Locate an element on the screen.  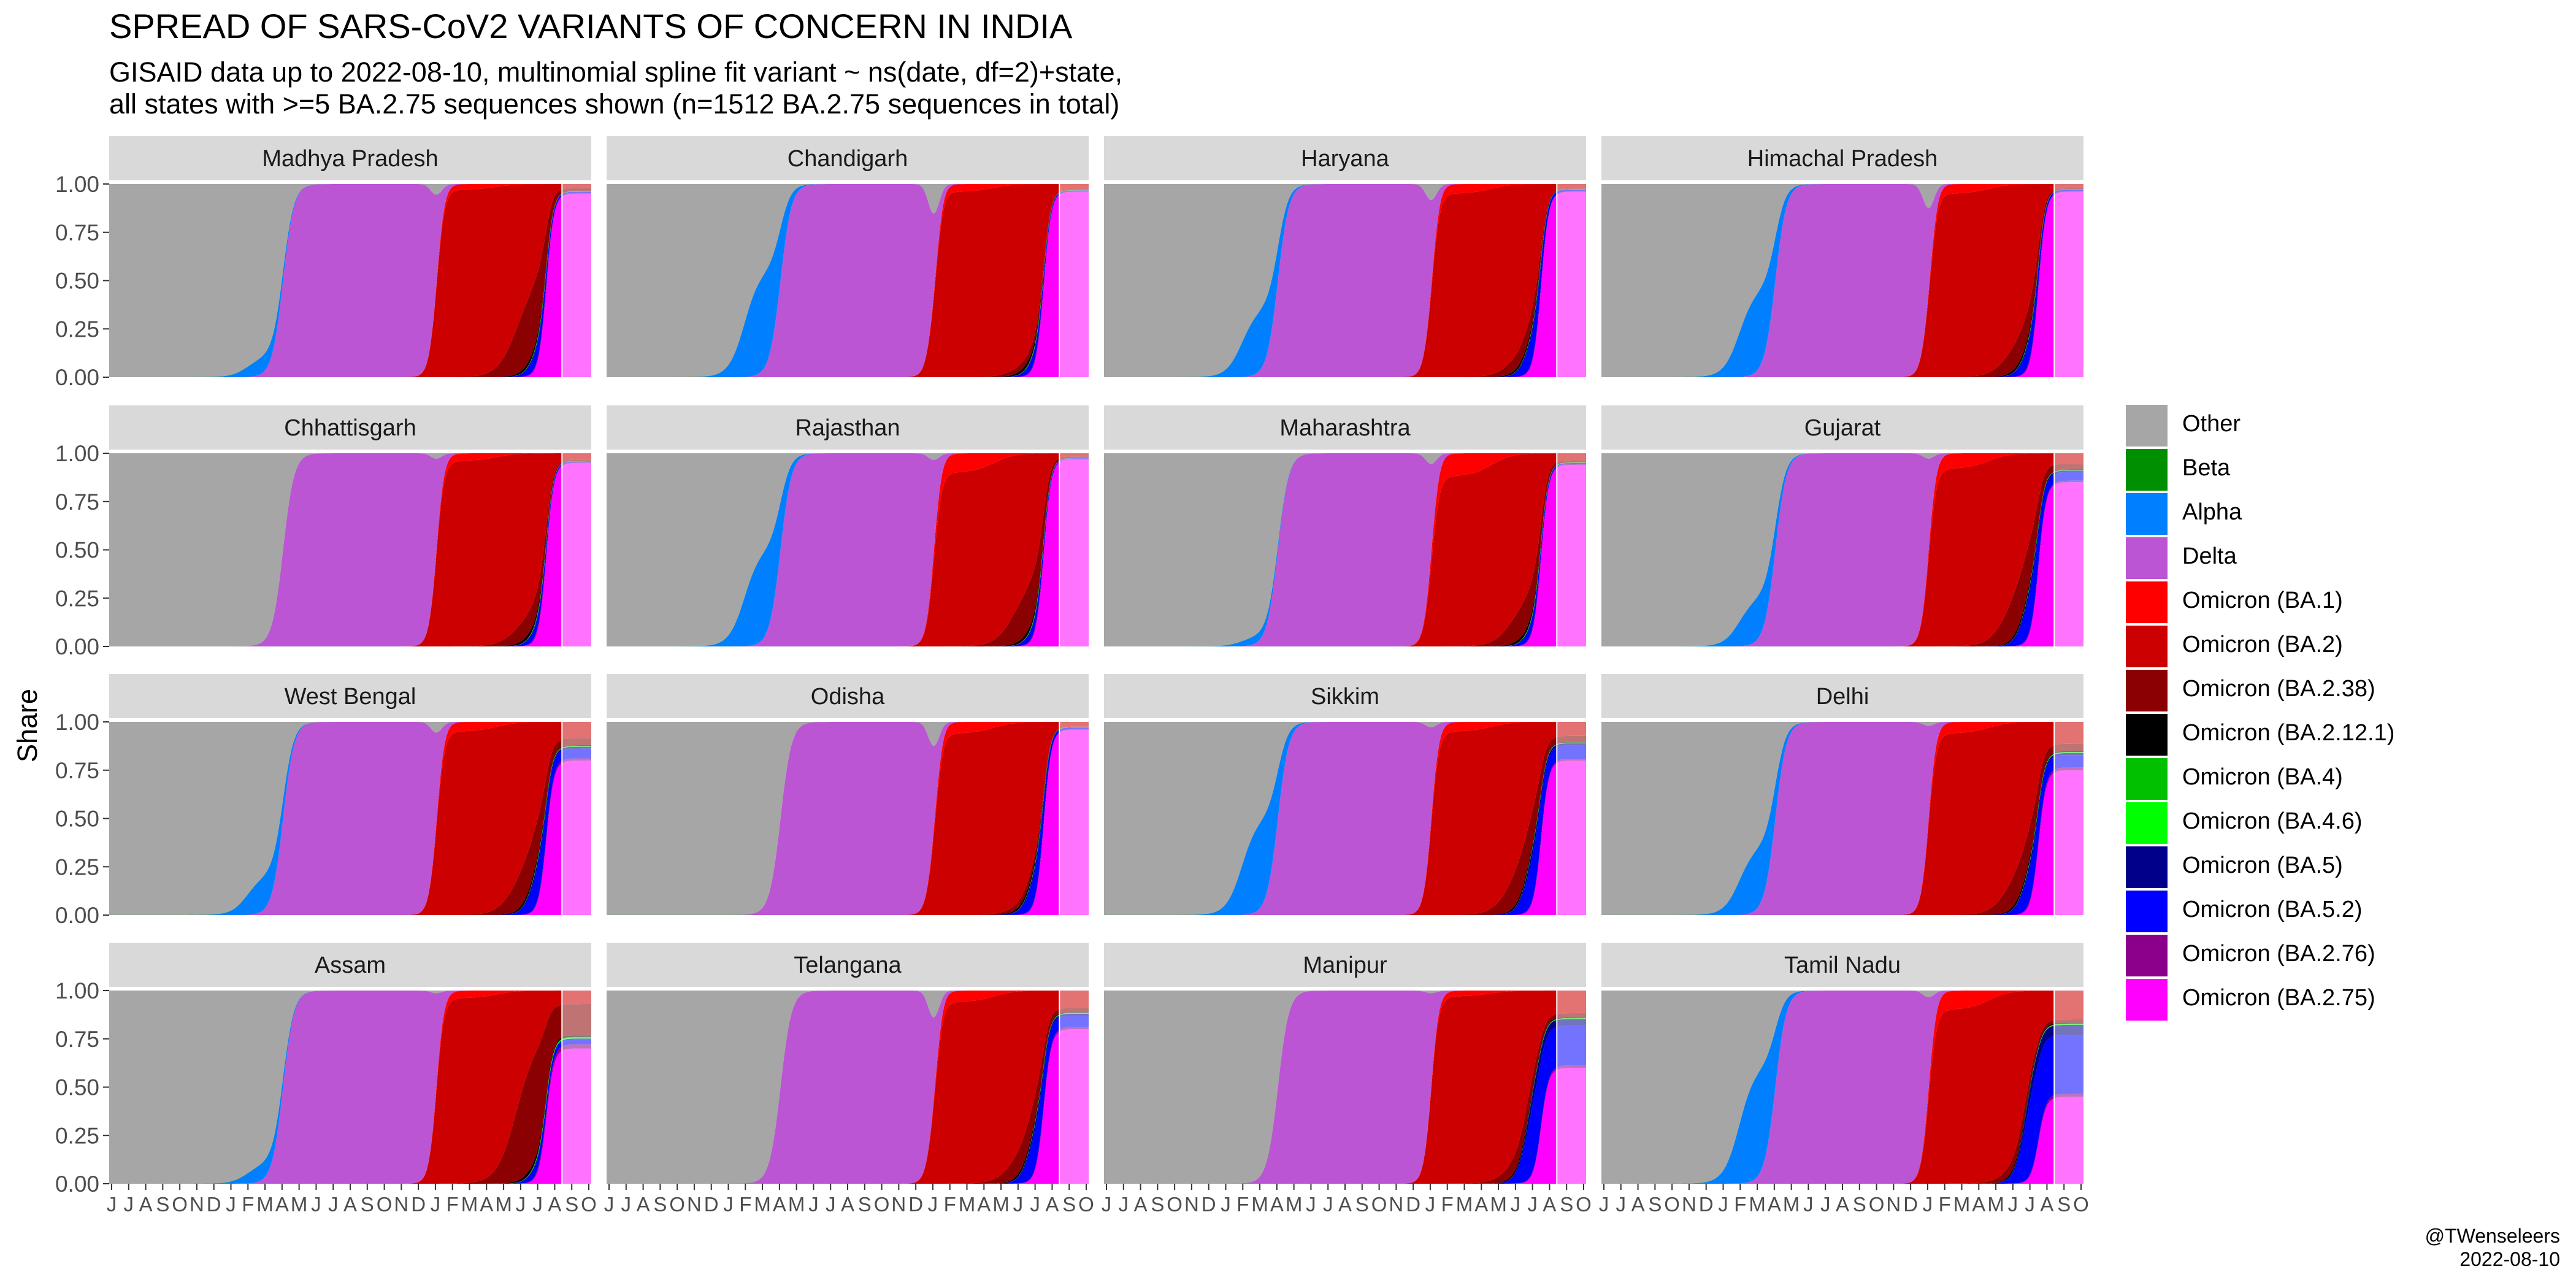
facet-panel: Haryana is located at coordinates (1345, 256).